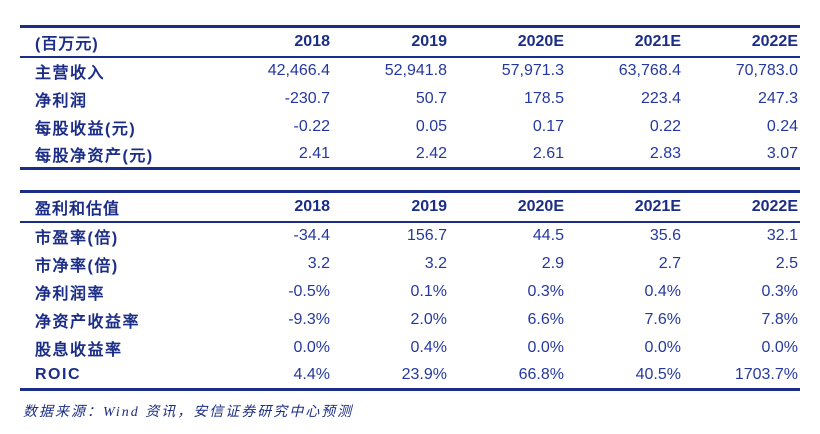 This screenshot has height=434, width=820. I want to click on row-label: 市盈率(倍), so click(77, 238).